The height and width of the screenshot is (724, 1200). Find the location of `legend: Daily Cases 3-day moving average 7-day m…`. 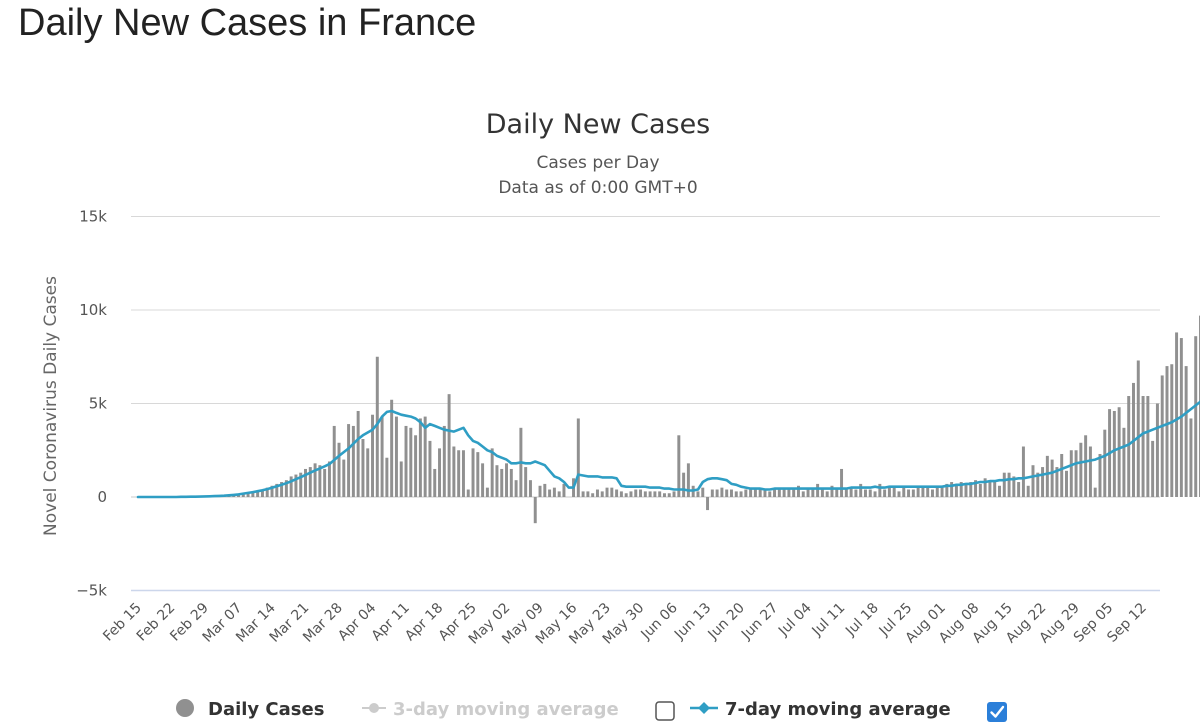

legend: Daily Cases 3-day moving average 7-day m… is located at coordinates (591, 710).